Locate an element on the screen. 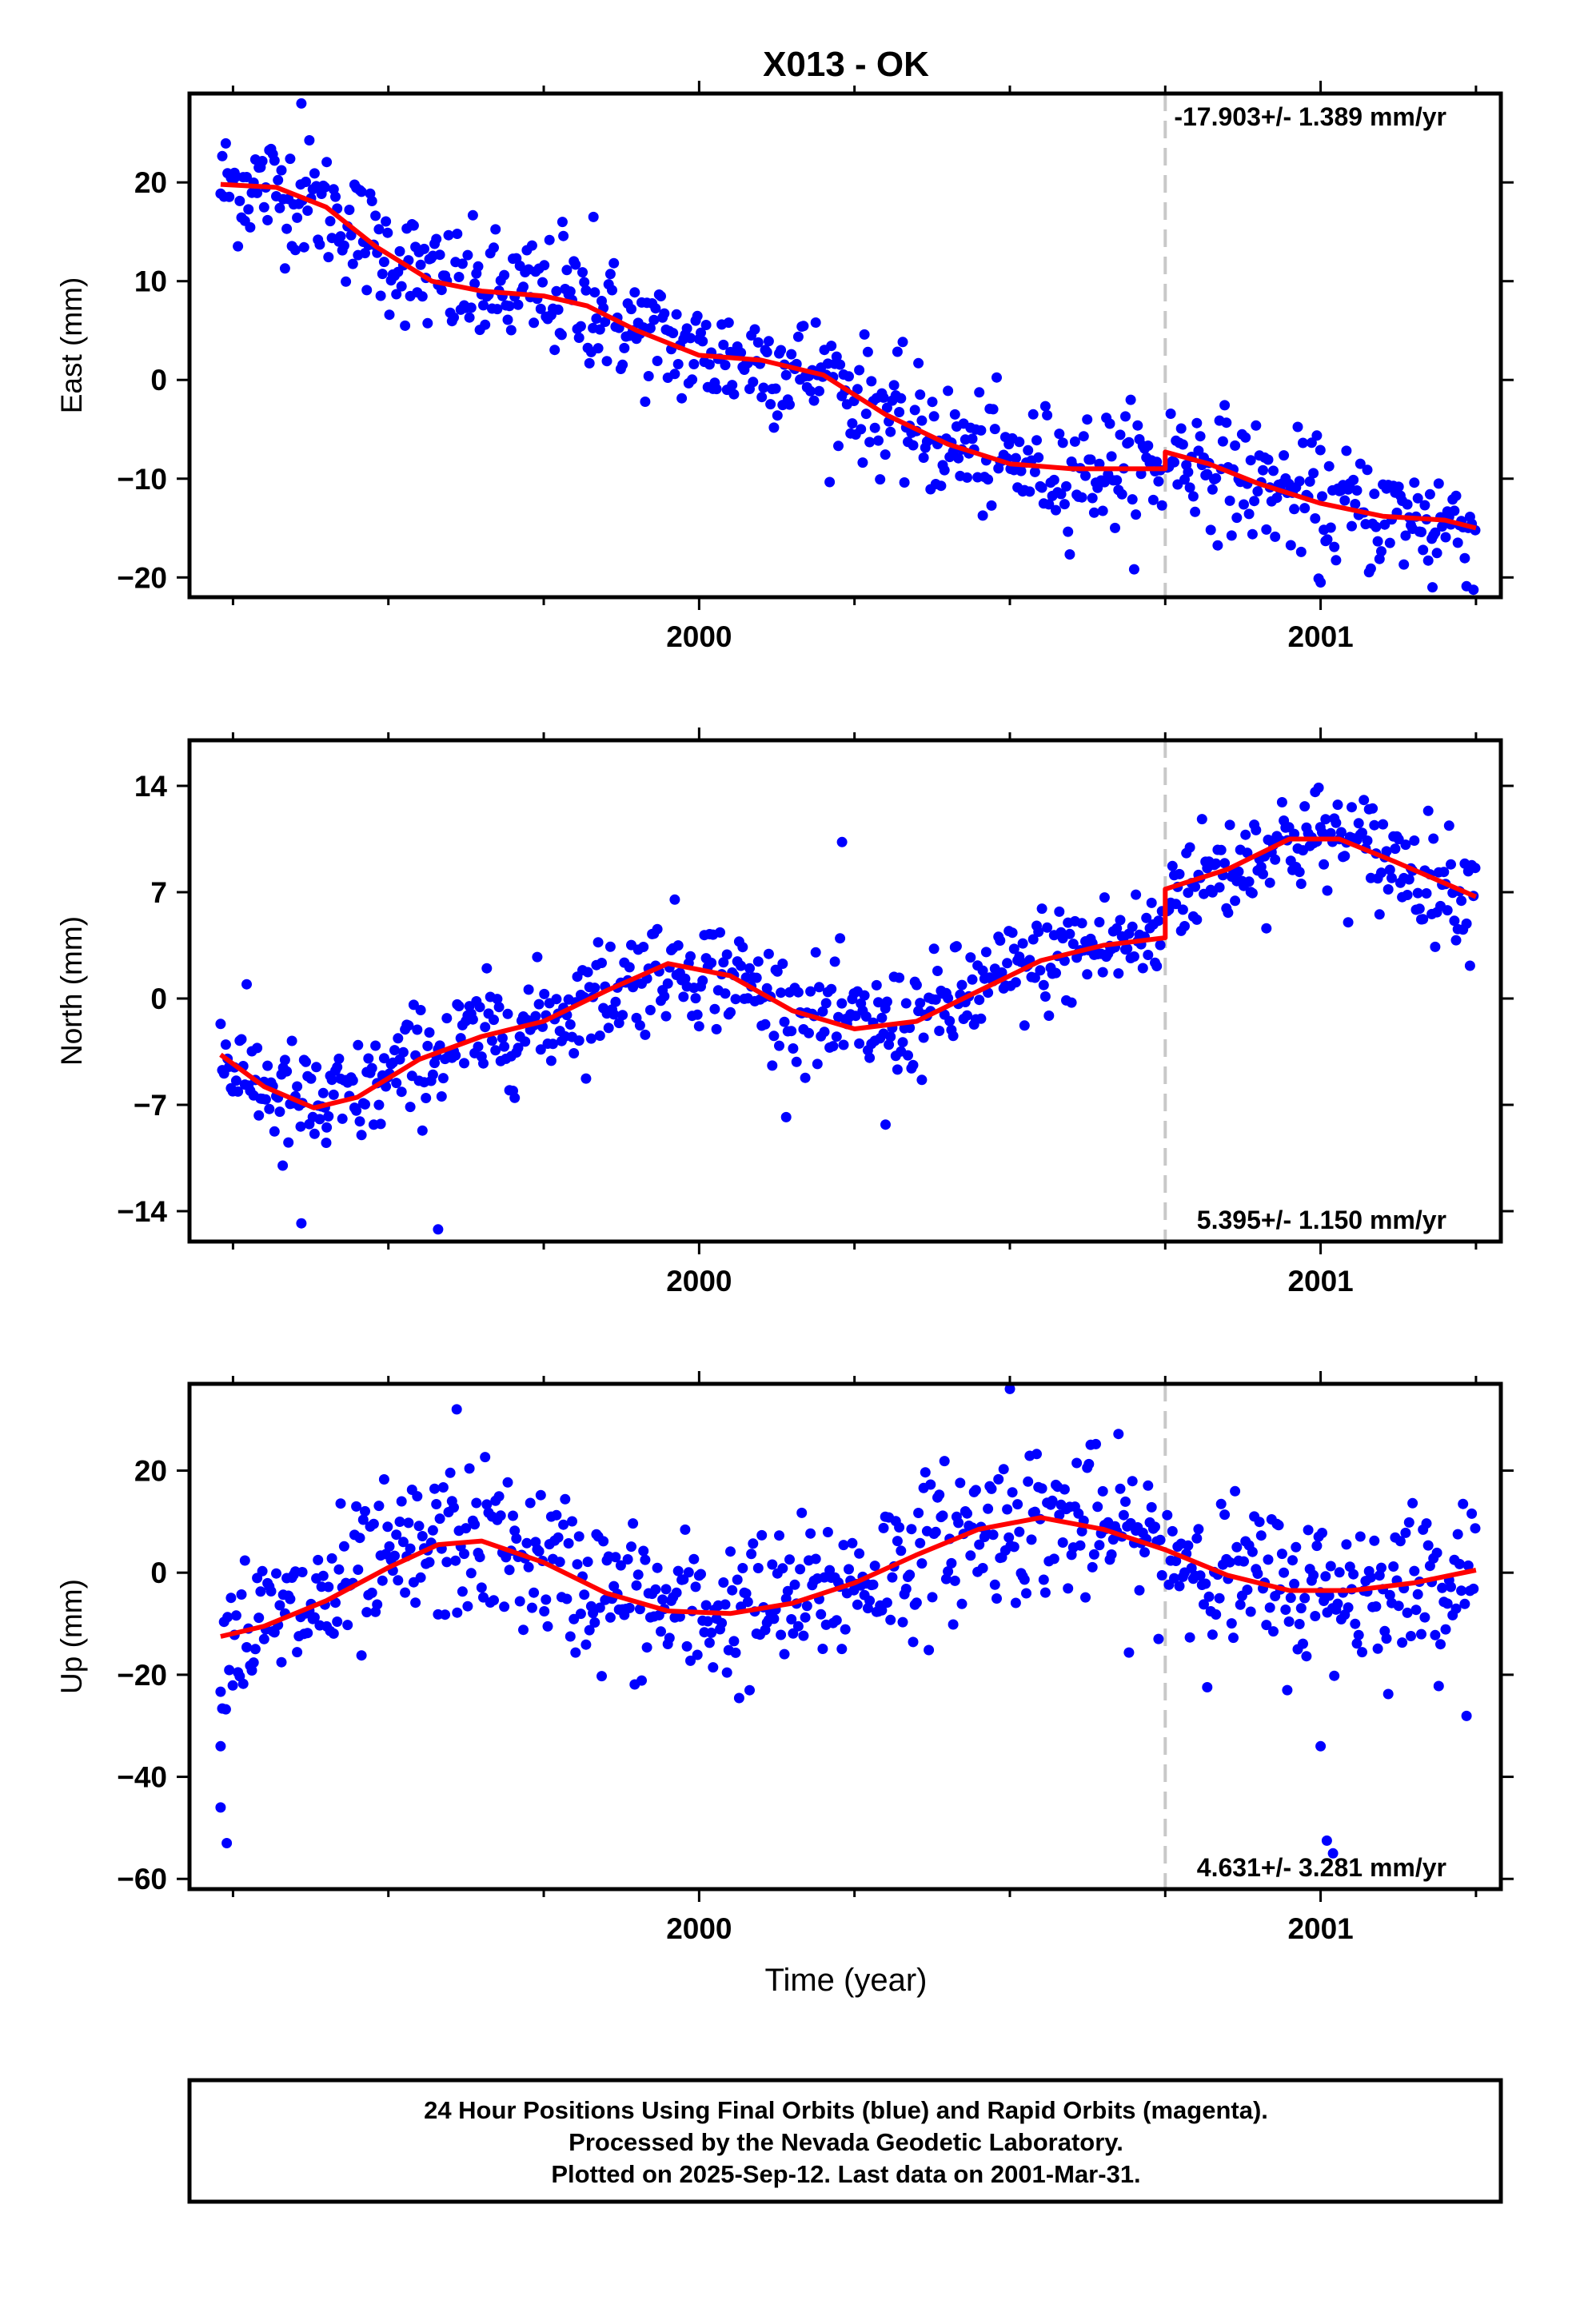 The width and height of the screenshot is (1580, 2324). north-y-tick-label: 7 is located at coordinates (158, 892).